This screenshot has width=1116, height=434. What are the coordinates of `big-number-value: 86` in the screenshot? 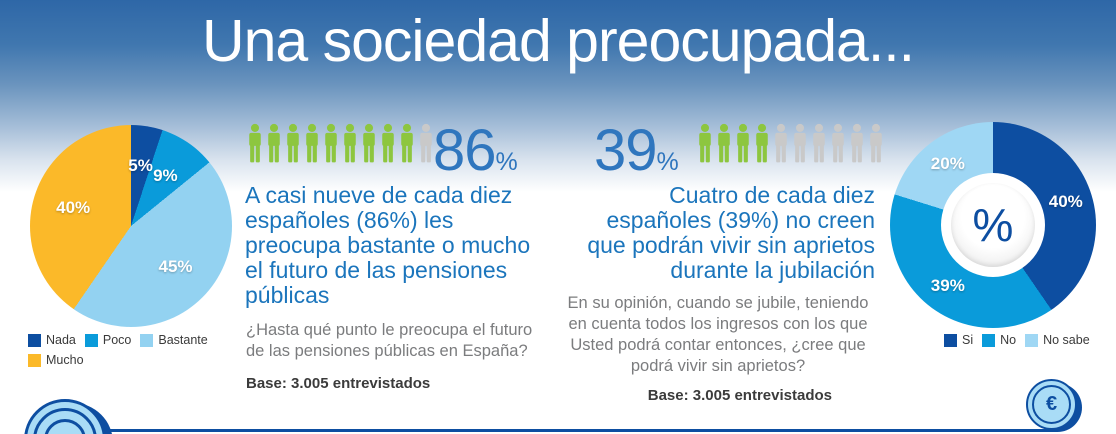 It's located at (465, 150).